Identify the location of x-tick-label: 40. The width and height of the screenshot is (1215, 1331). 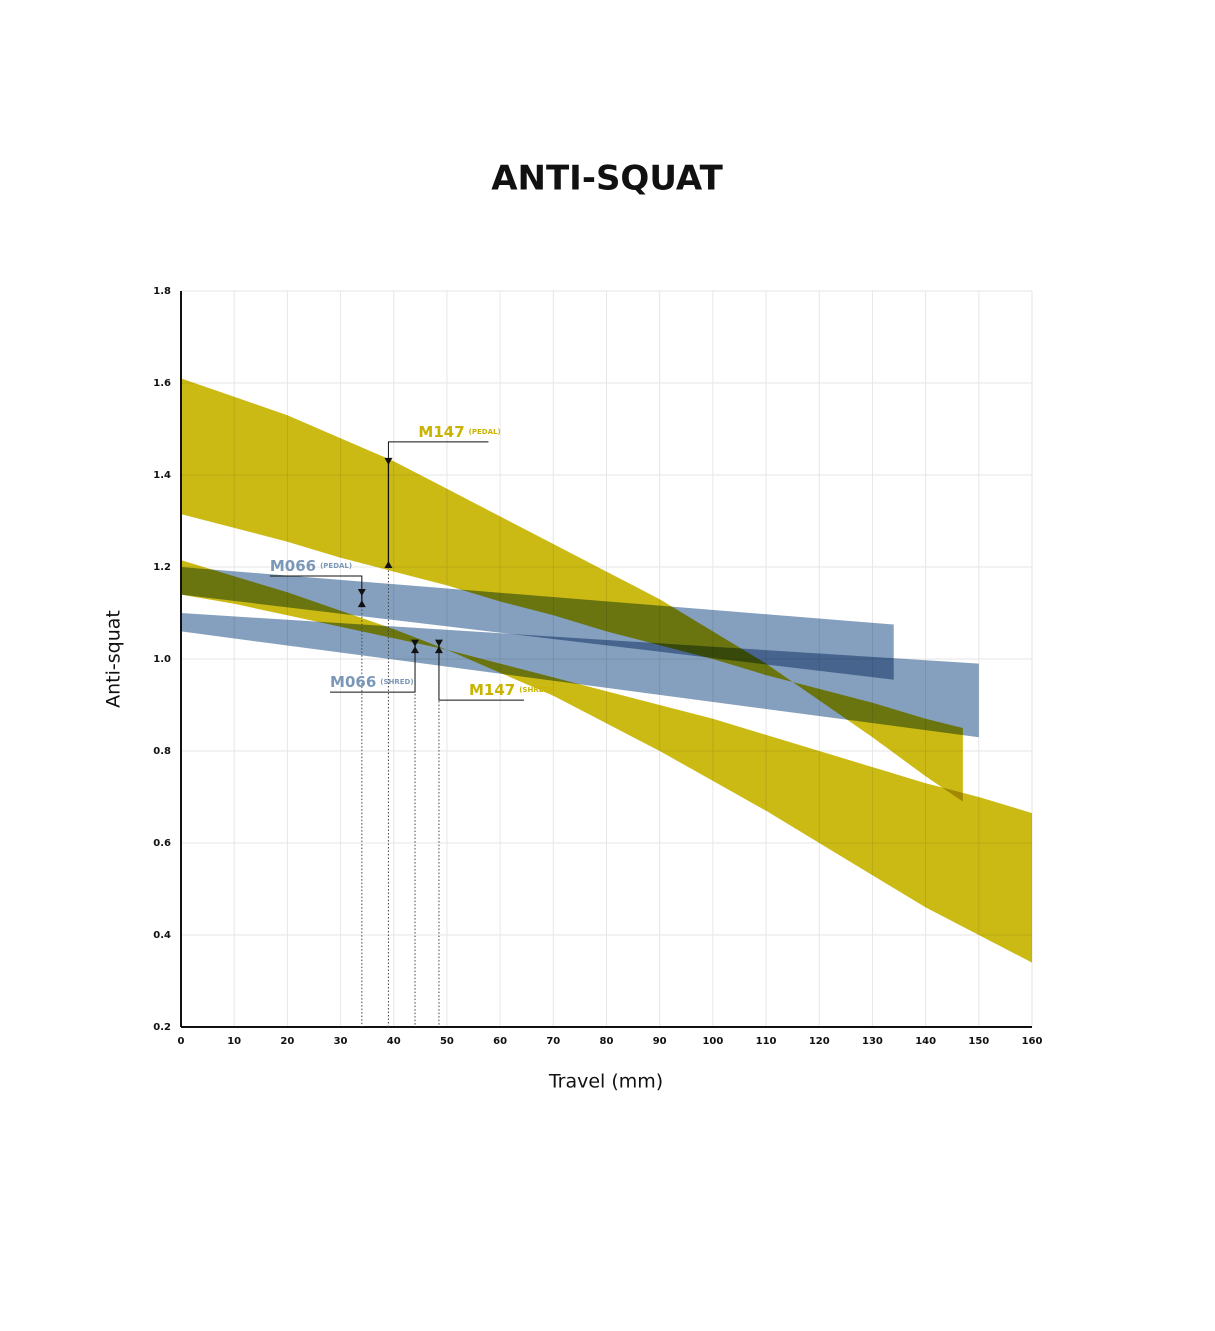
(394, 1041).